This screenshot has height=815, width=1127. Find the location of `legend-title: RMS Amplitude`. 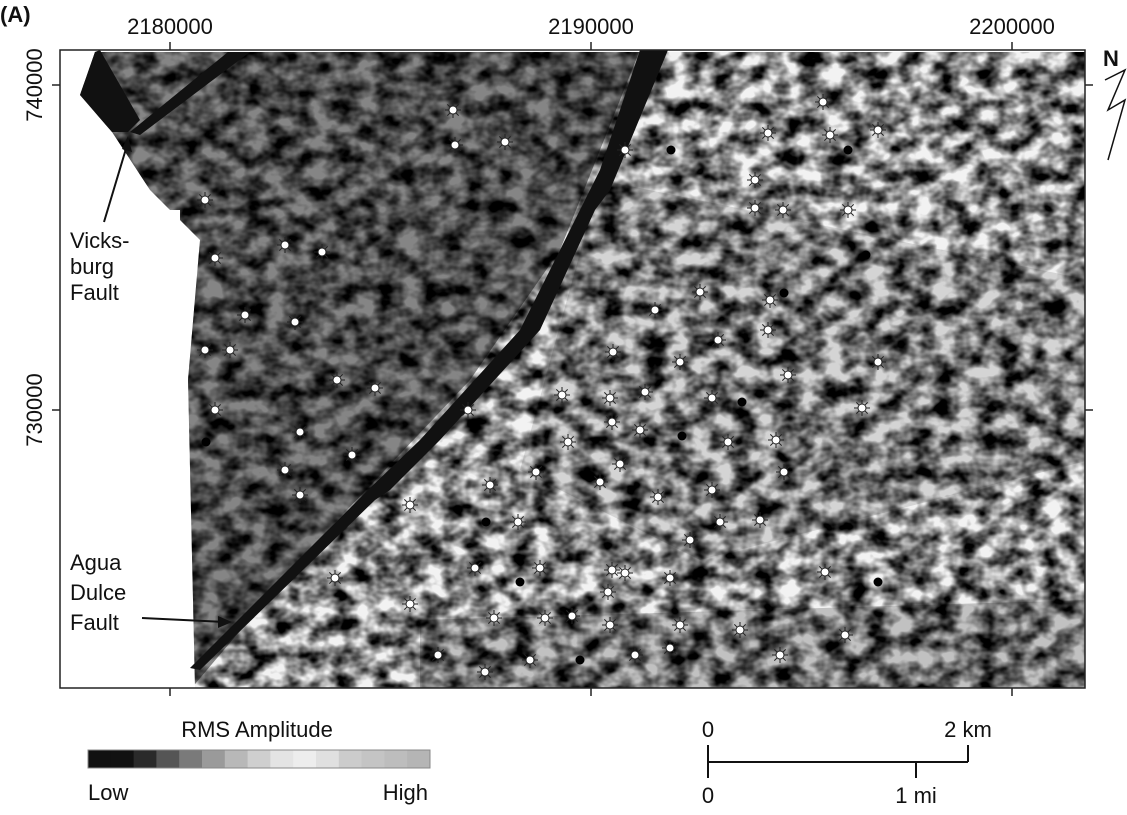

legend-title: RMS Amplitude is located at coordinates (257, 729).